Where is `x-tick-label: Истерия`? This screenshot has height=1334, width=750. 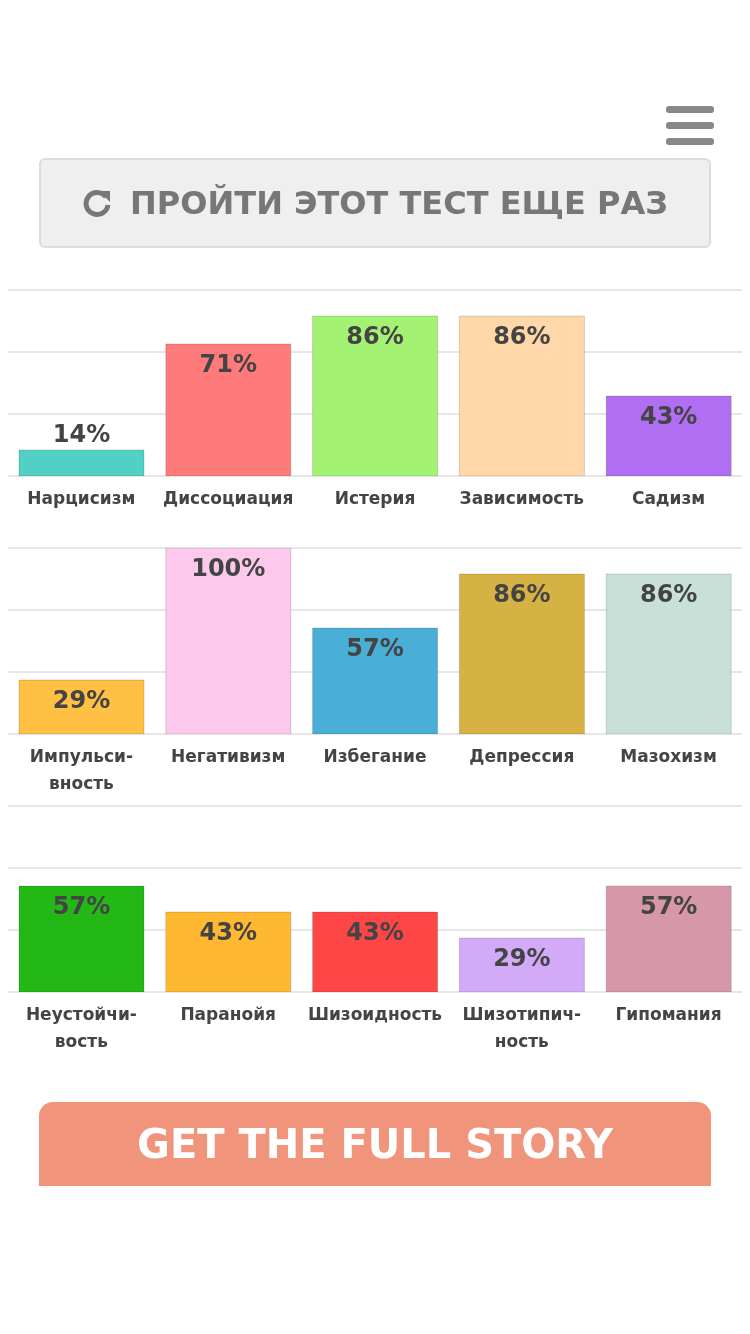 x-tick-label: Истерия is located at coordinates (375, 498).